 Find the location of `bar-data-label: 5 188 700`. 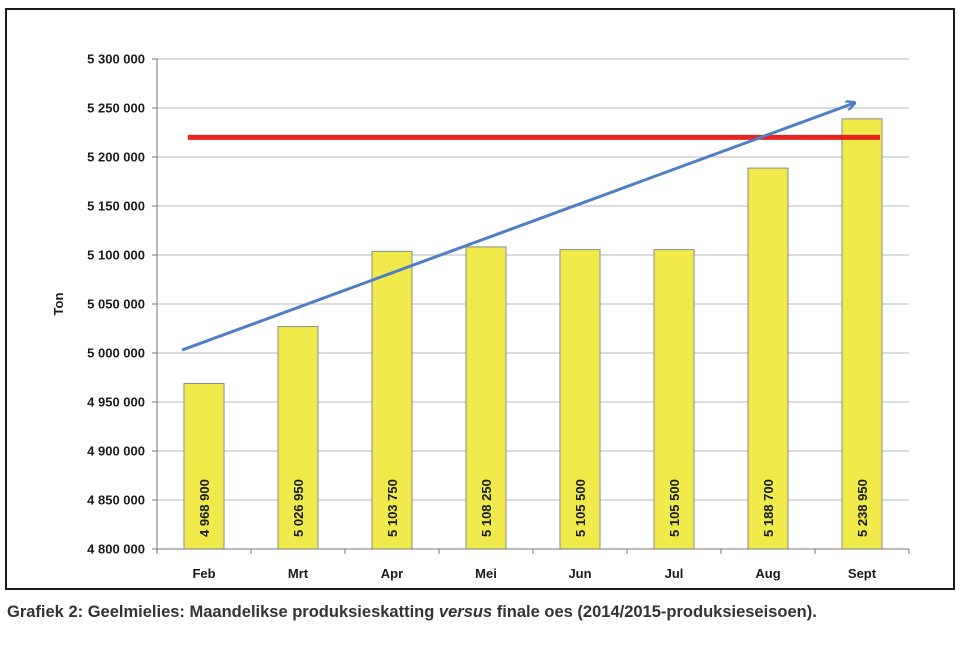

bar-data-label: 5 188 700 is located at coordinates (768, 508).